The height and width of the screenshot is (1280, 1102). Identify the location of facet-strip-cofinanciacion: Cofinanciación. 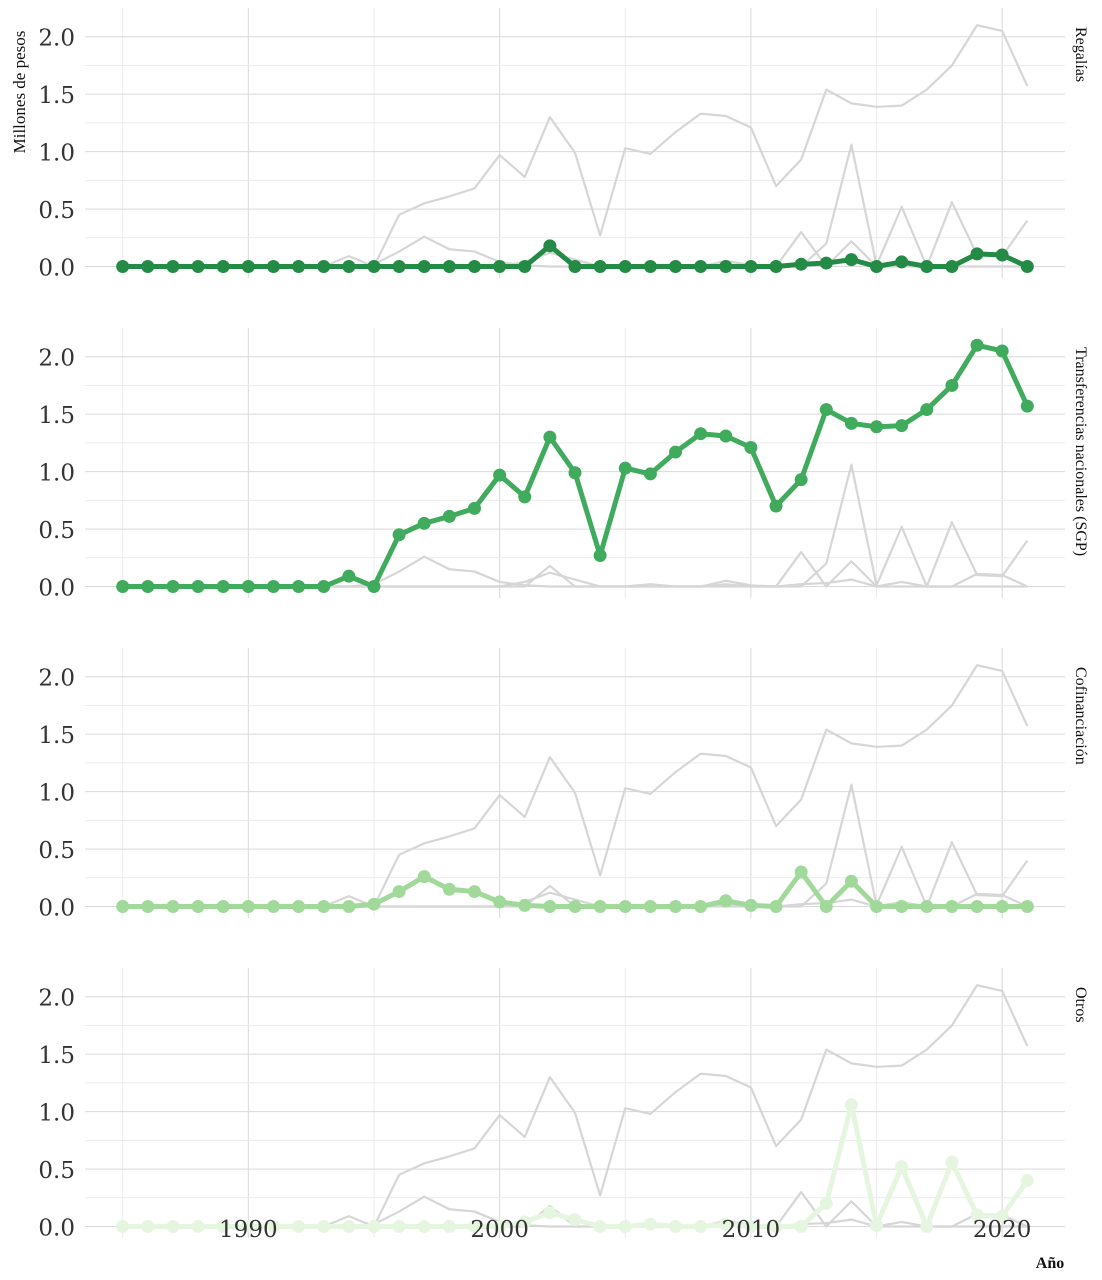
(1078, 808).